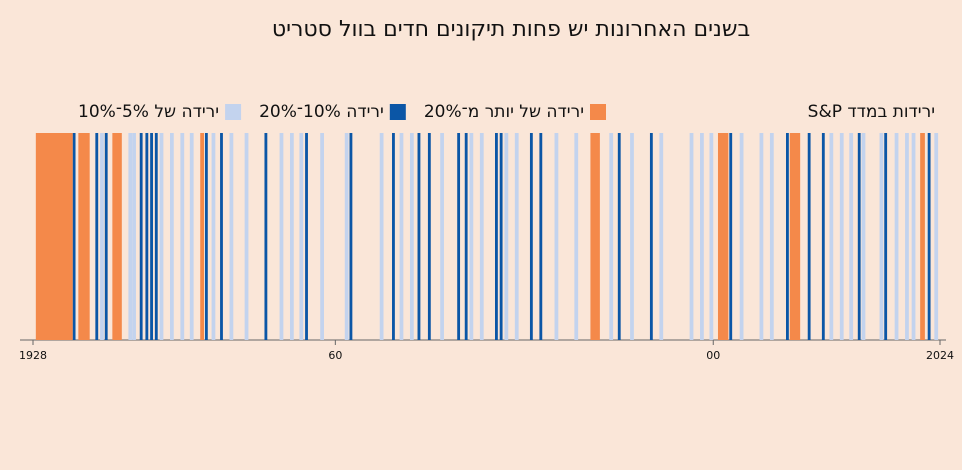  I want to click on x-tick-label: 2024, so click(940, 355).